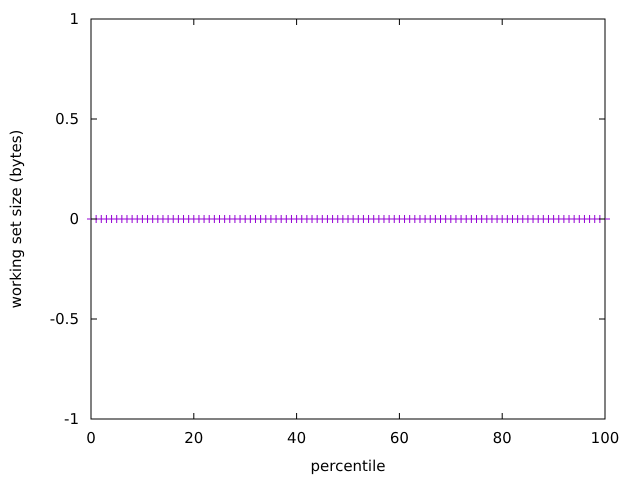 The width and height of the screenshot is (640, 480). I want to click on x-tick-label: 60, so click(399, 438).